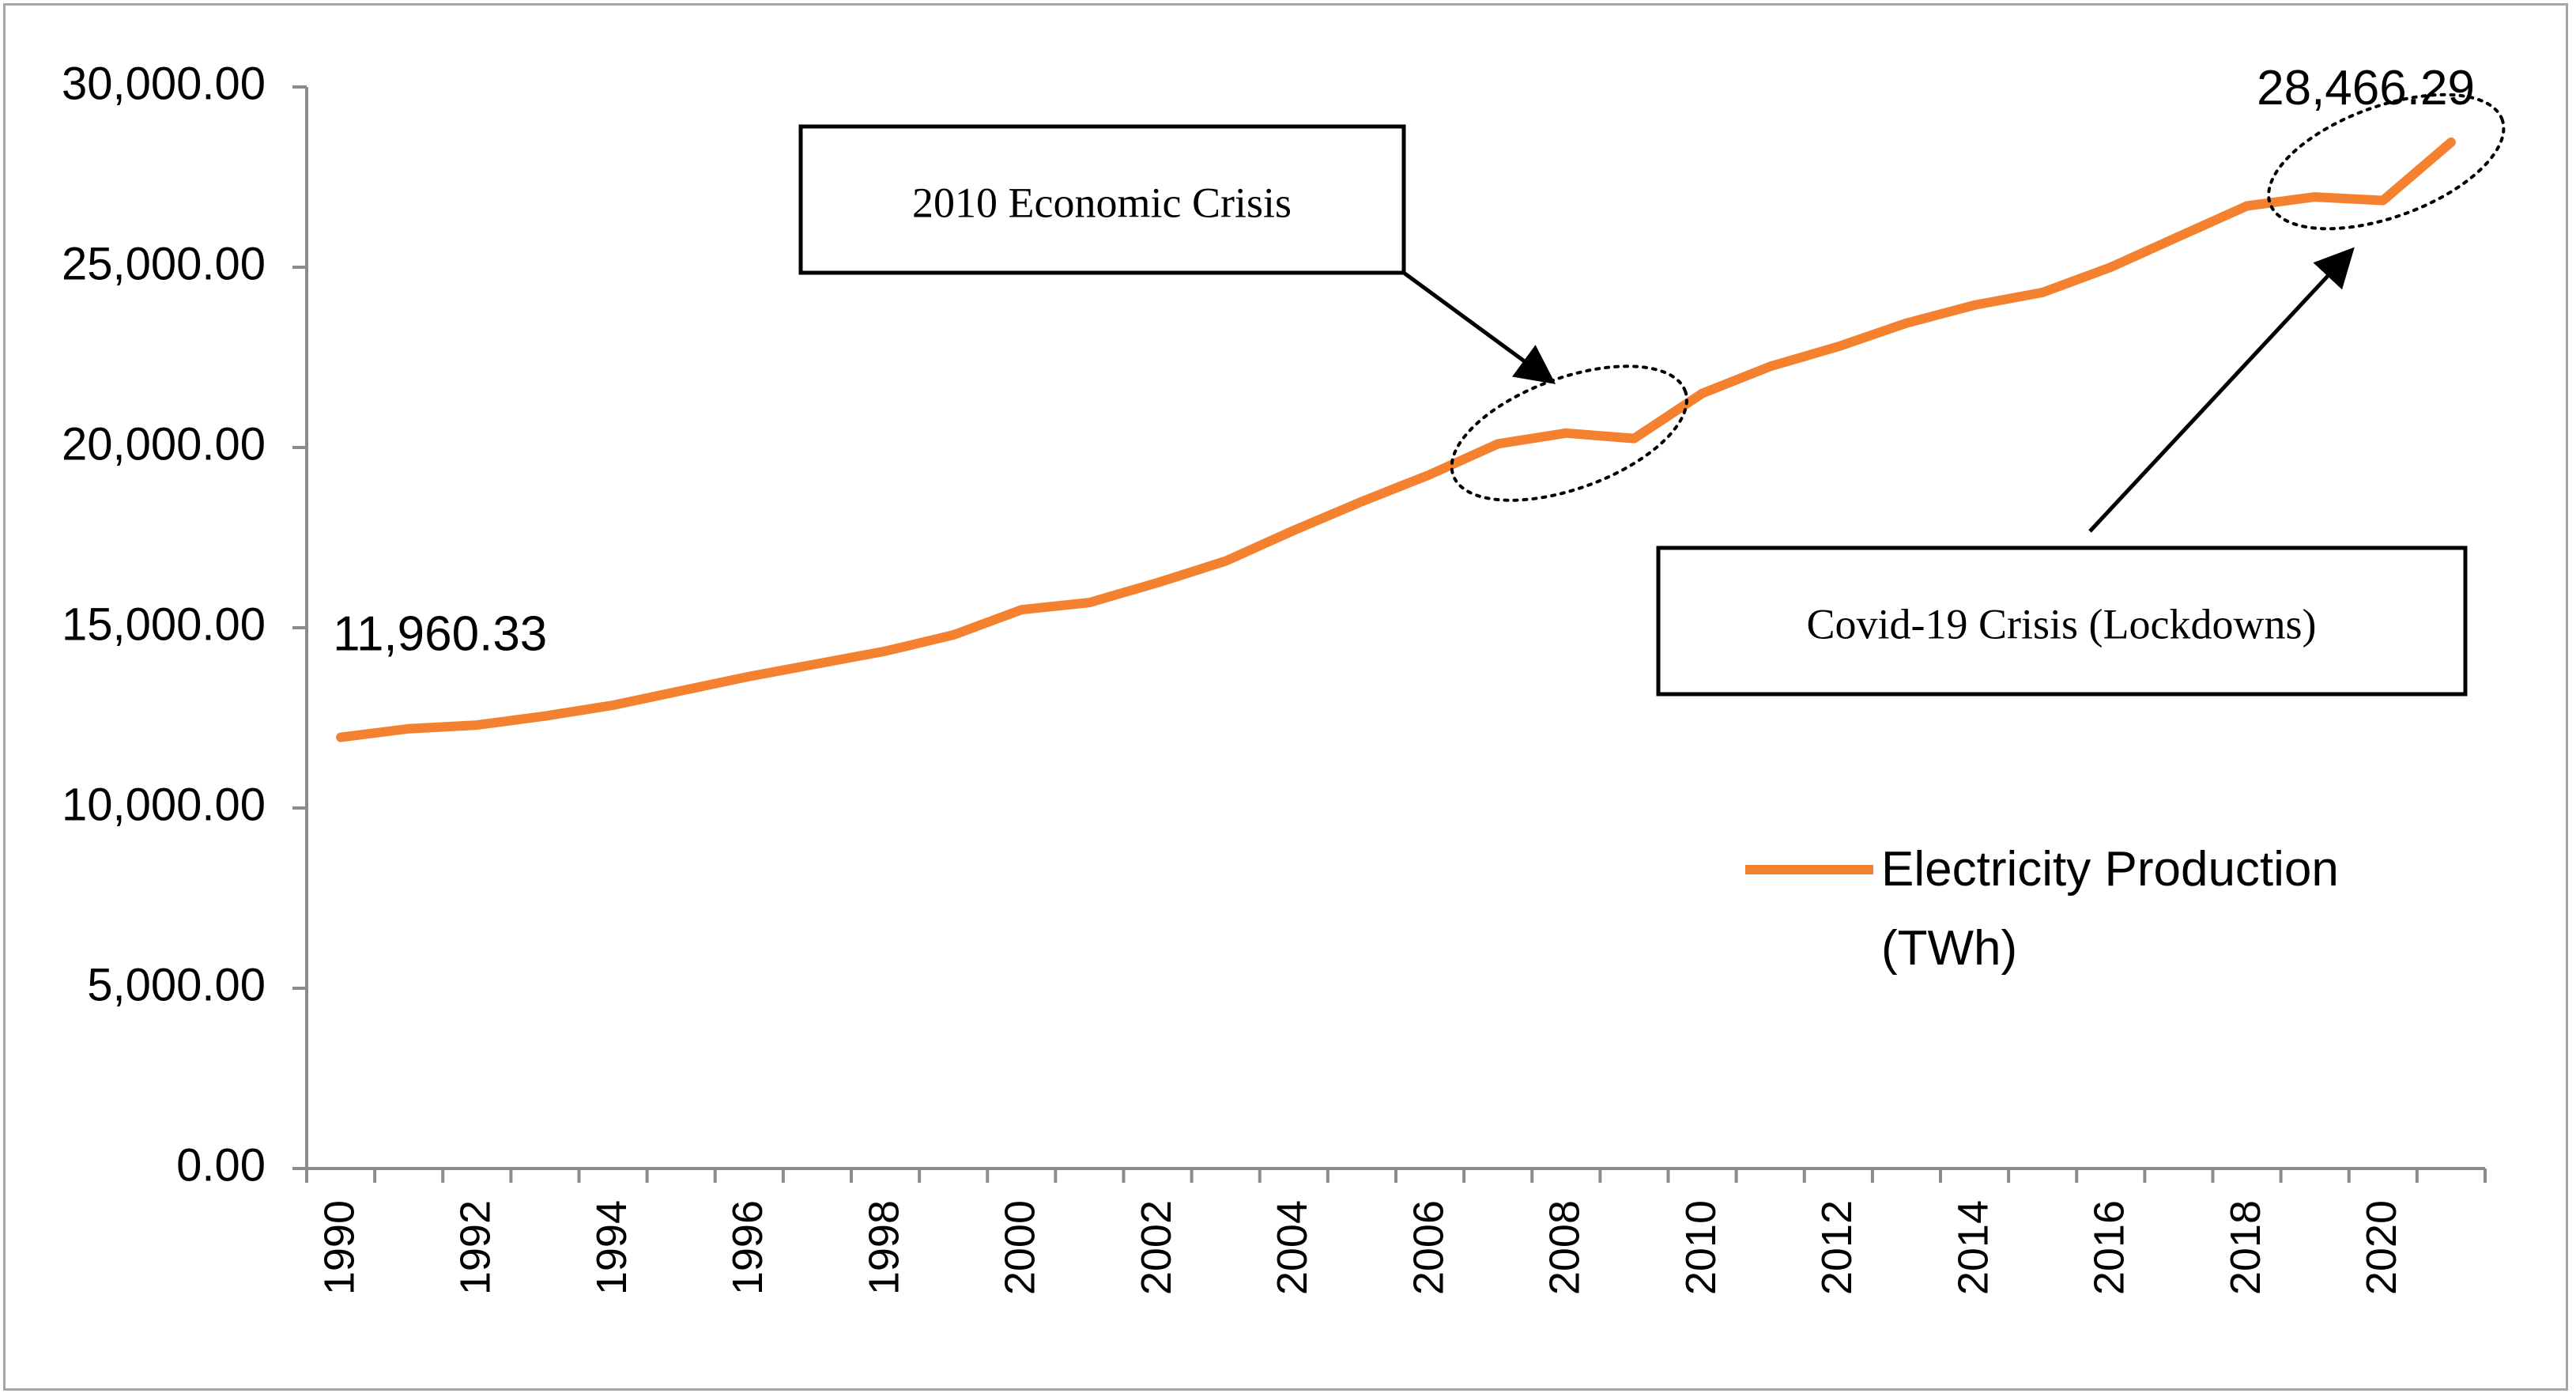 The height and width of the screenshot is (1397, 2576). What do you see at coordinates (1949, 949) in the screenshot?
I see `legend-label-line2: (TWh)` at bounding box center [1949, 949].